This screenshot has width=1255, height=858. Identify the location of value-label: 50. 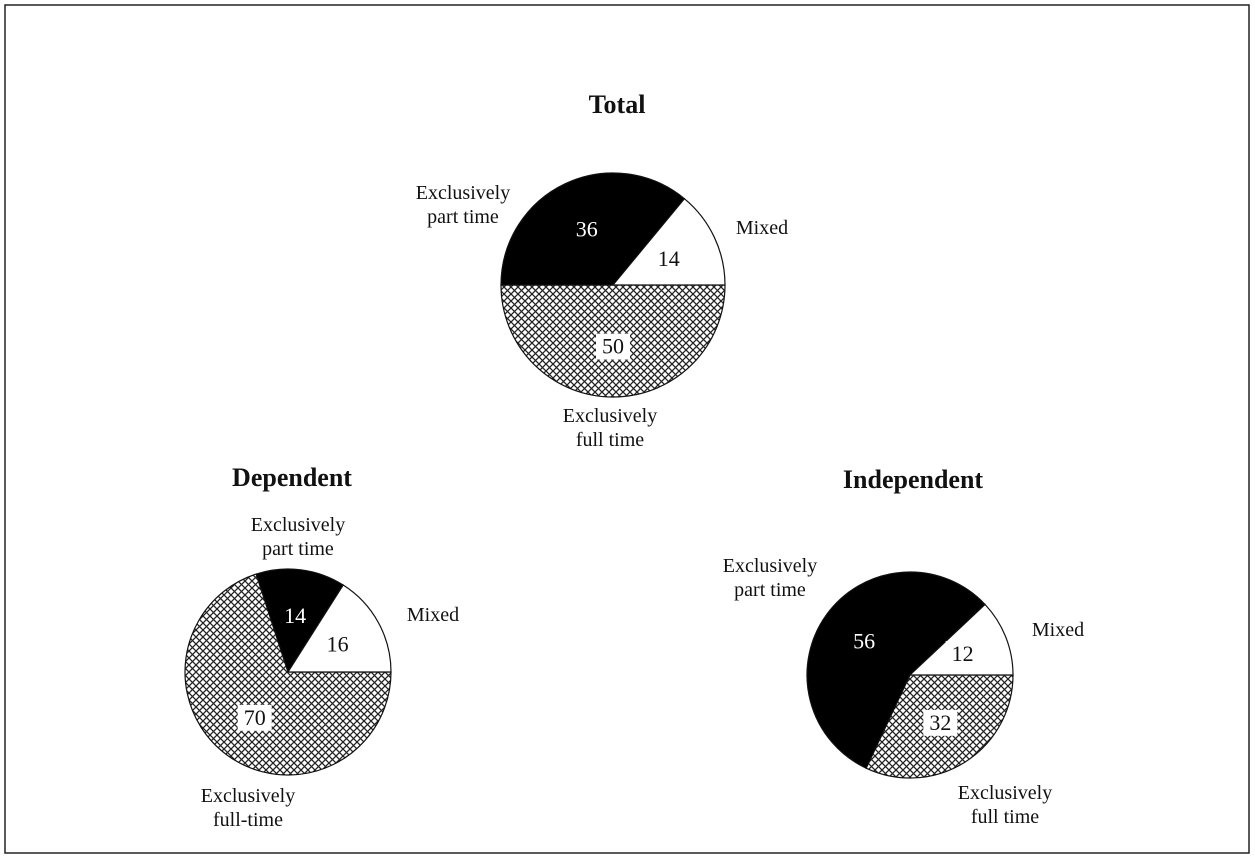
(613, 346).